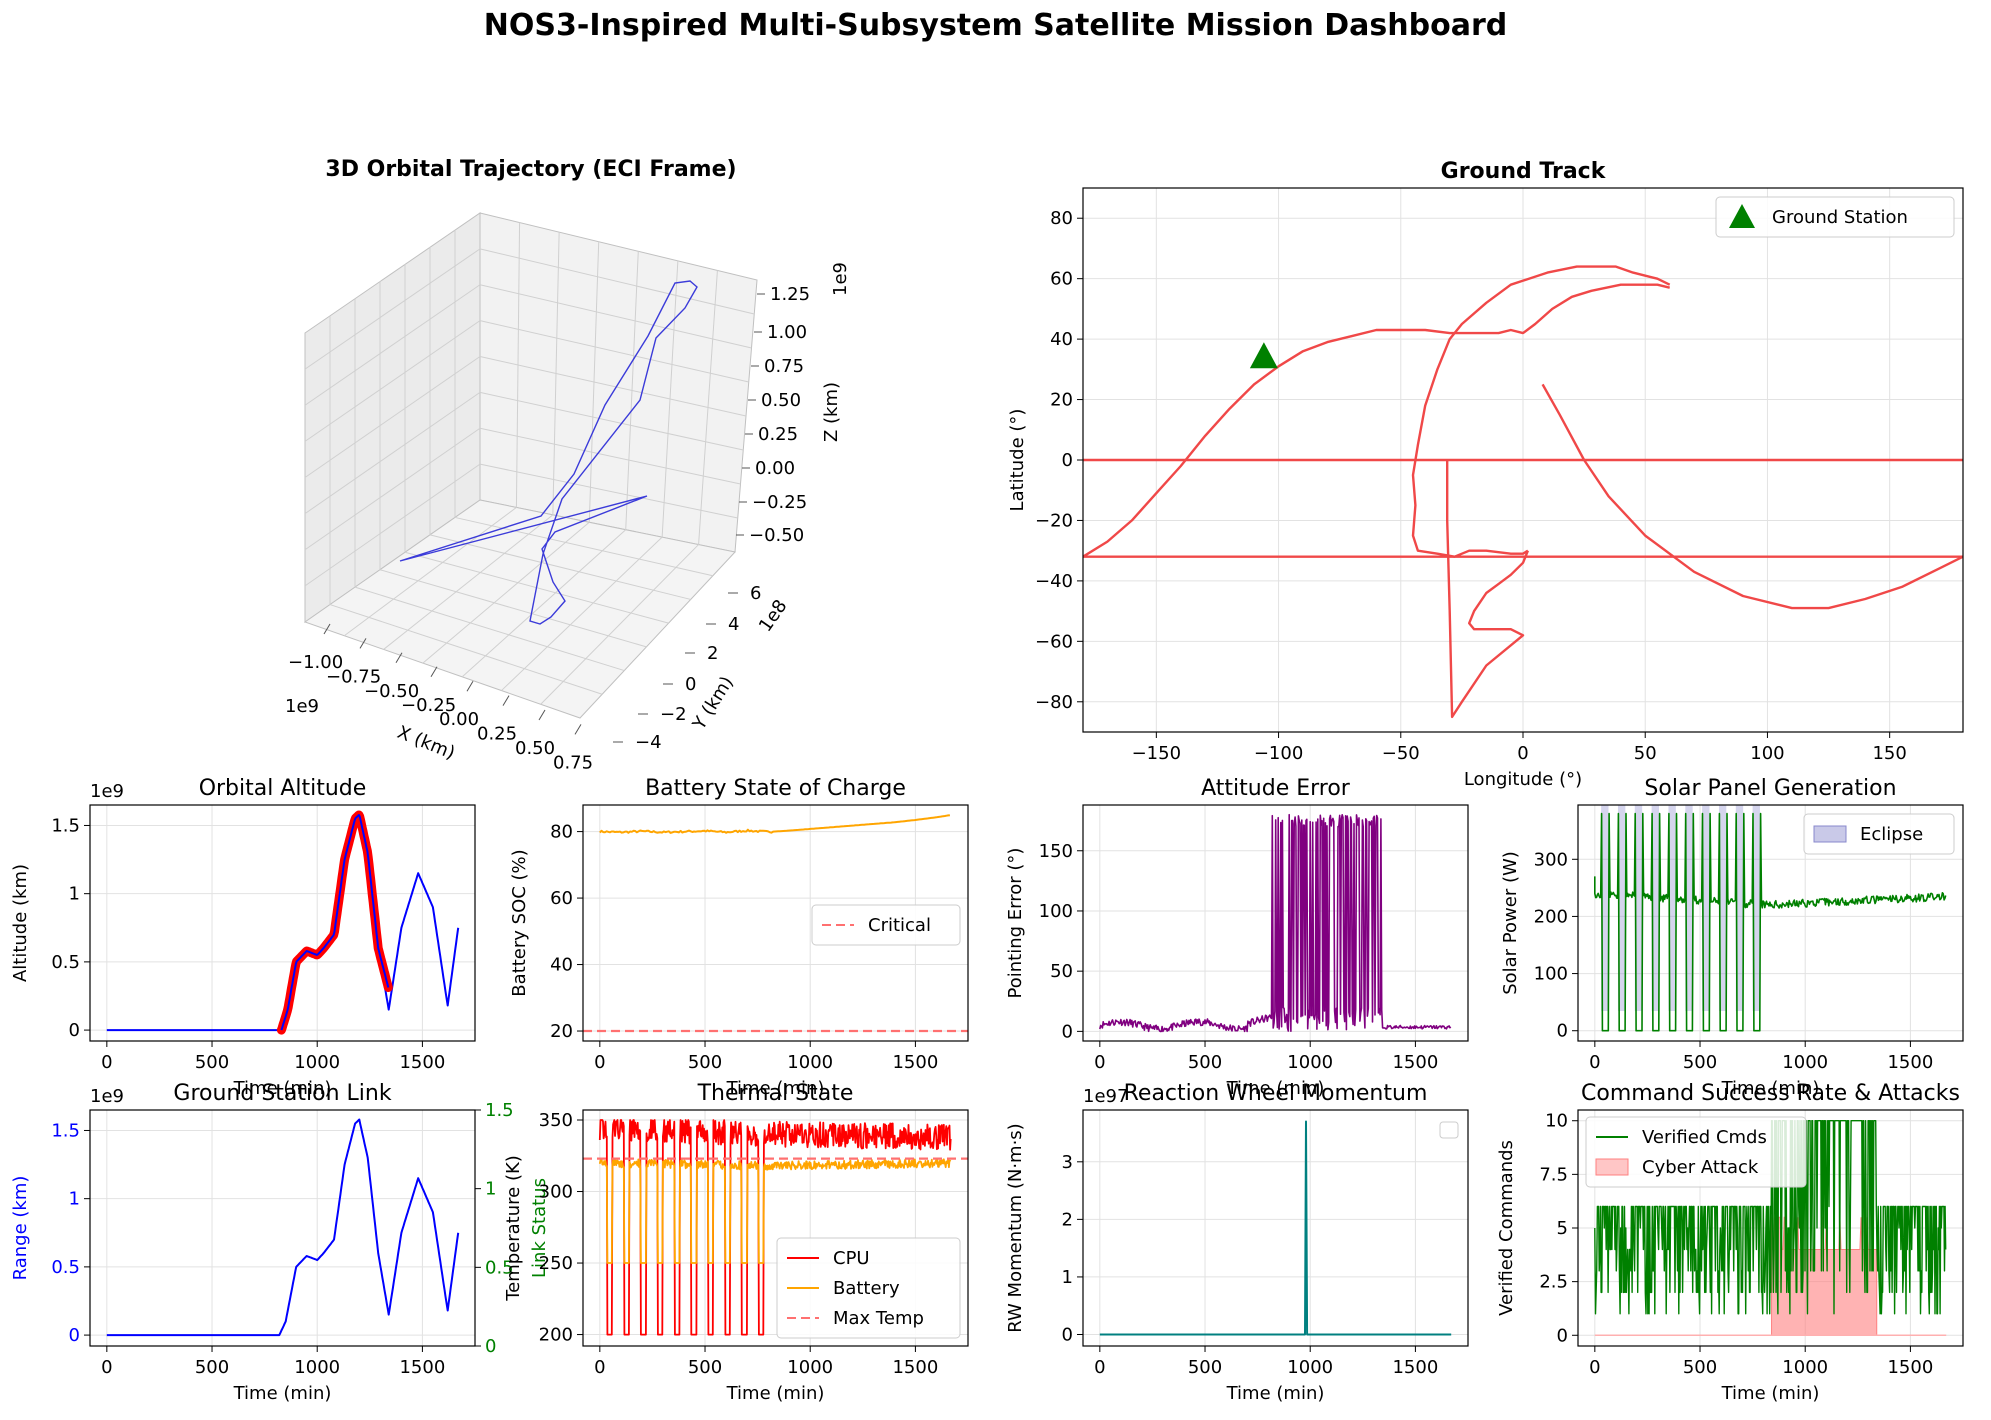  I want to click on altitude-xlabel: Time (min), so click(282, 1088).